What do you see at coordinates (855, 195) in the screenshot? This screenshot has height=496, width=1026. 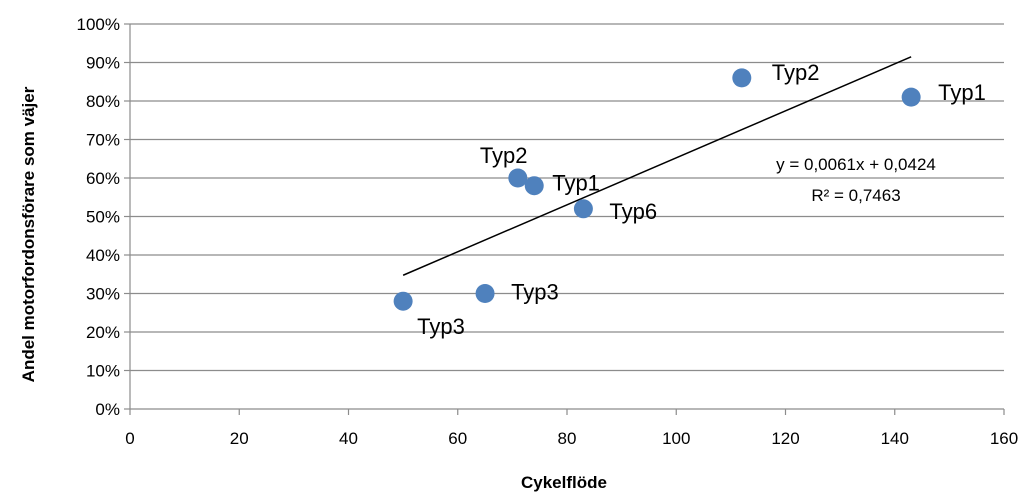 I see `trendline-r-squared: R² = 0,7463` at bounding box center [855, 195].